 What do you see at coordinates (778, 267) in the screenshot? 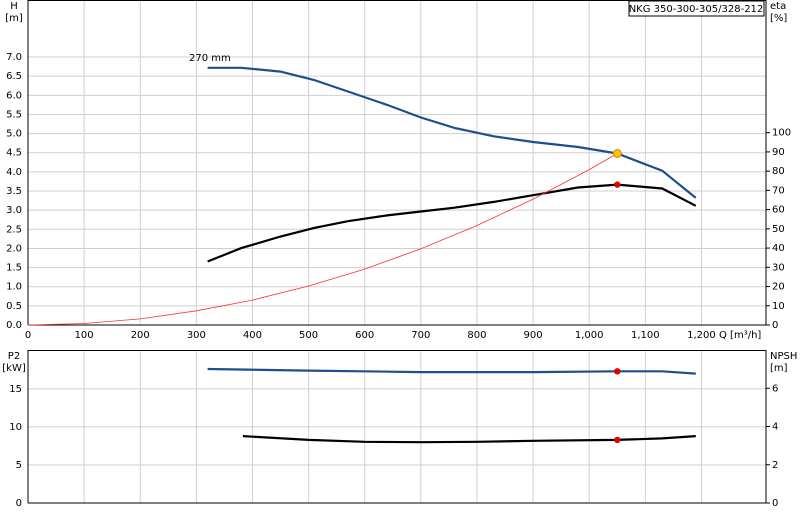
I see `y2-tick-label: 30` at bounding box center [778, 267].